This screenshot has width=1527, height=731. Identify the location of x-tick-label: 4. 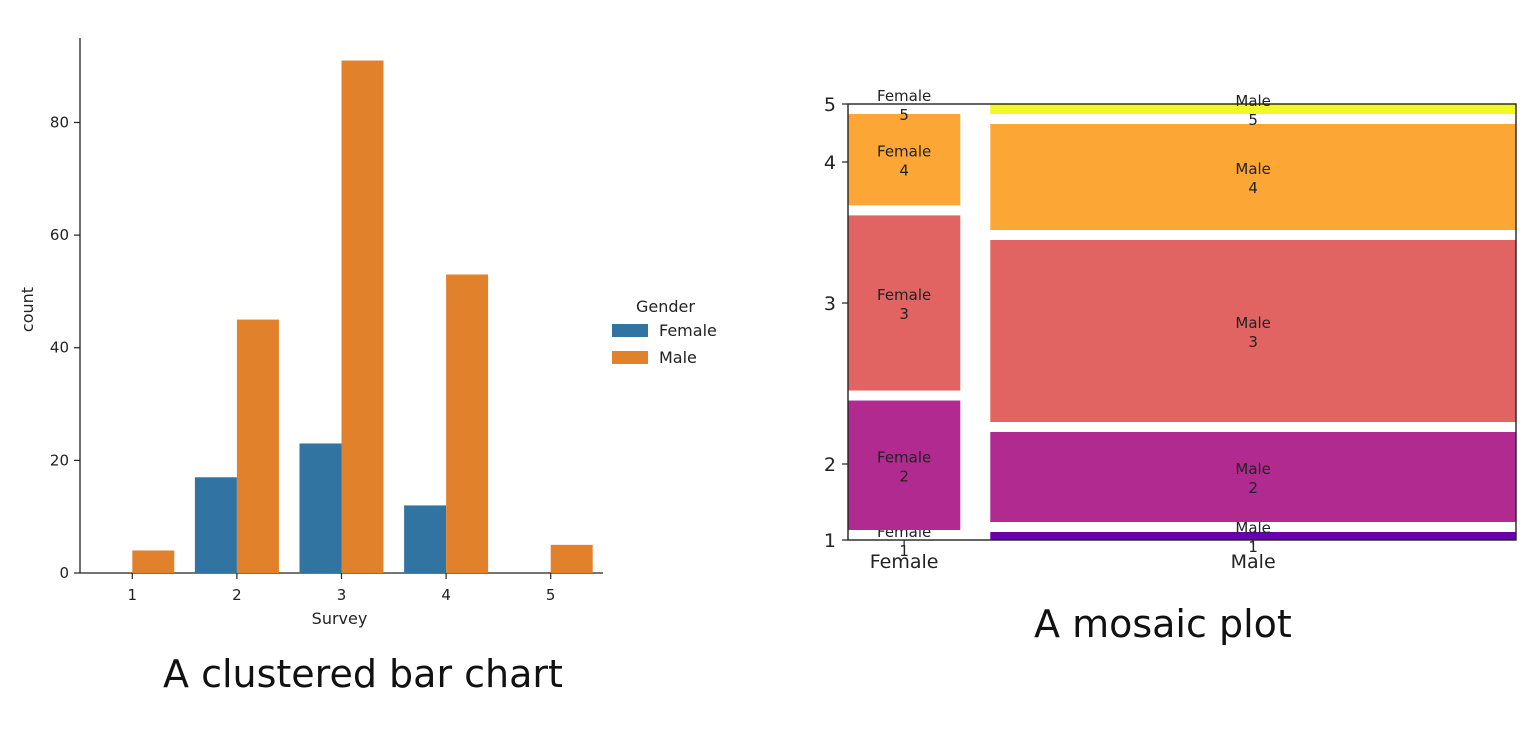
(446, 595).